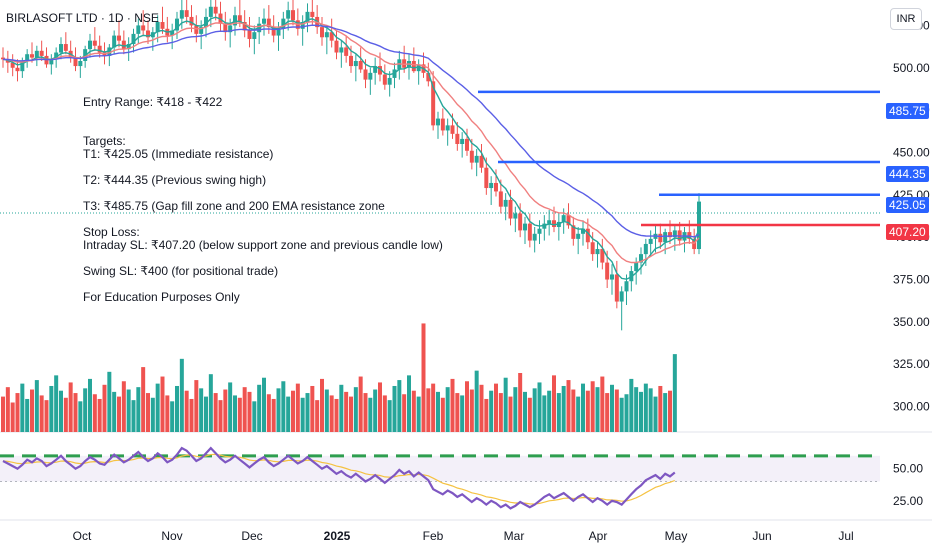  I want to click on swing-sl-text: Swing SL: ₹400 (for positional trade), so click(181, 271).